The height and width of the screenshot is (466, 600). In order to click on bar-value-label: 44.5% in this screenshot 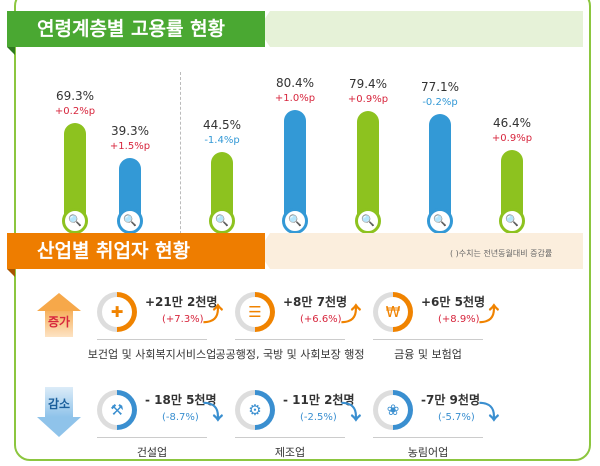, I will do `click(222, 125)`.